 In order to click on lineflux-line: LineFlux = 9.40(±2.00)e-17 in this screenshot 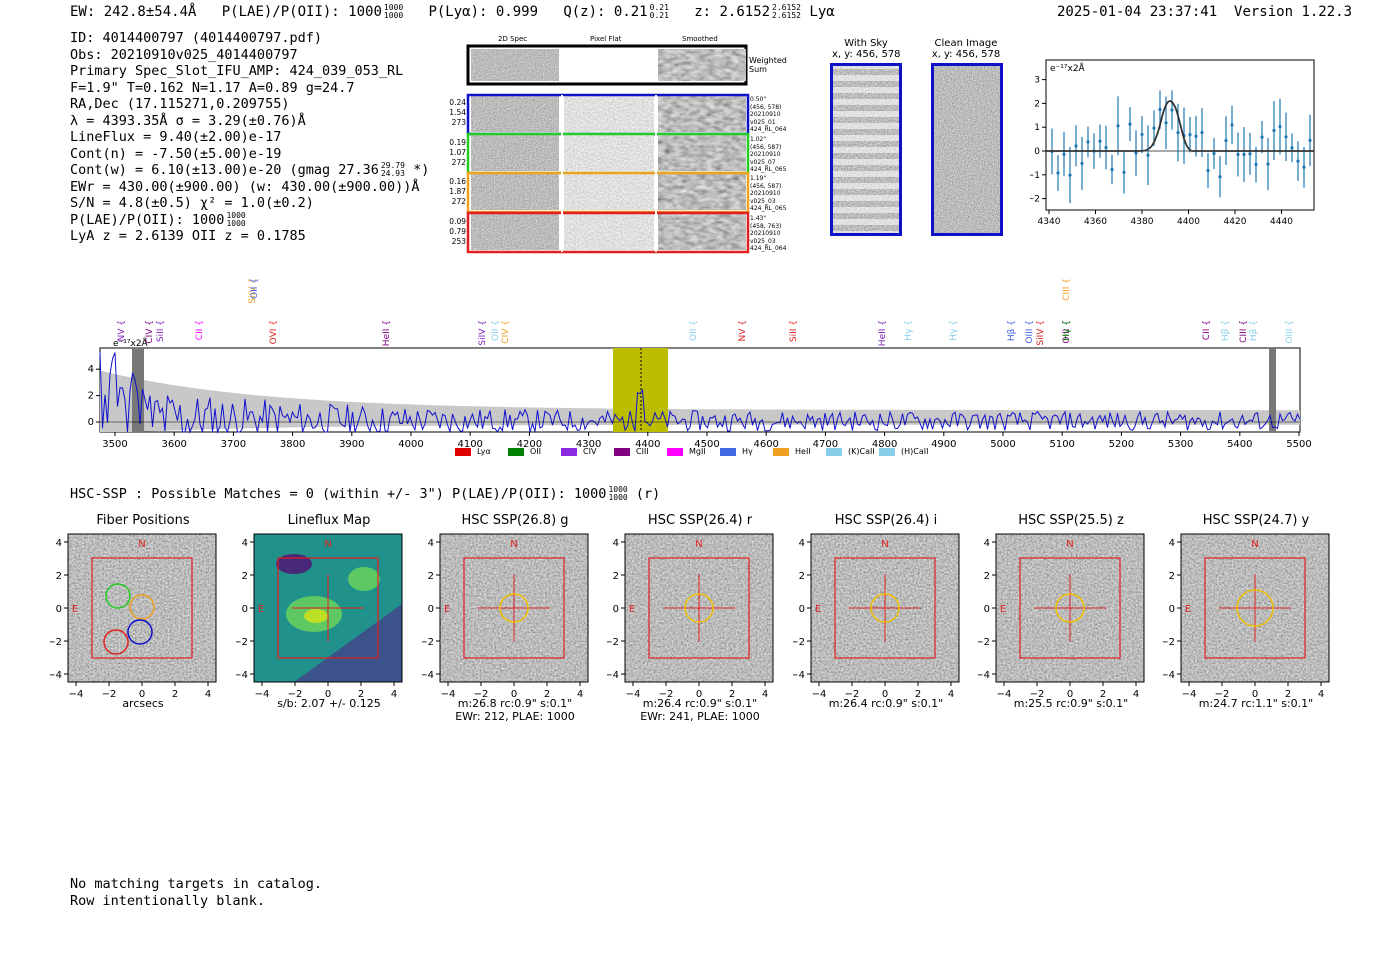, I will do `click(176, 137)`.